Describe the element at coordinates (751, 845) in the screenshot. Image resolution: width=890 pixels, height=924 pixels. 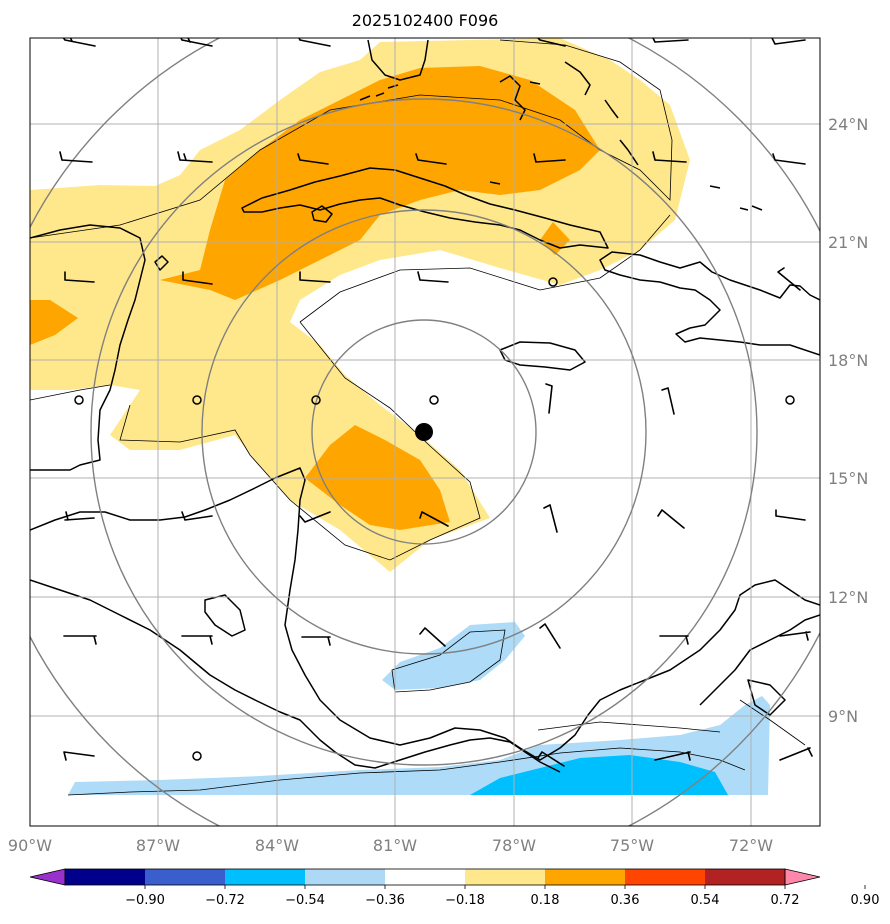
I see `lon-tick-label: 72°W` at that location.